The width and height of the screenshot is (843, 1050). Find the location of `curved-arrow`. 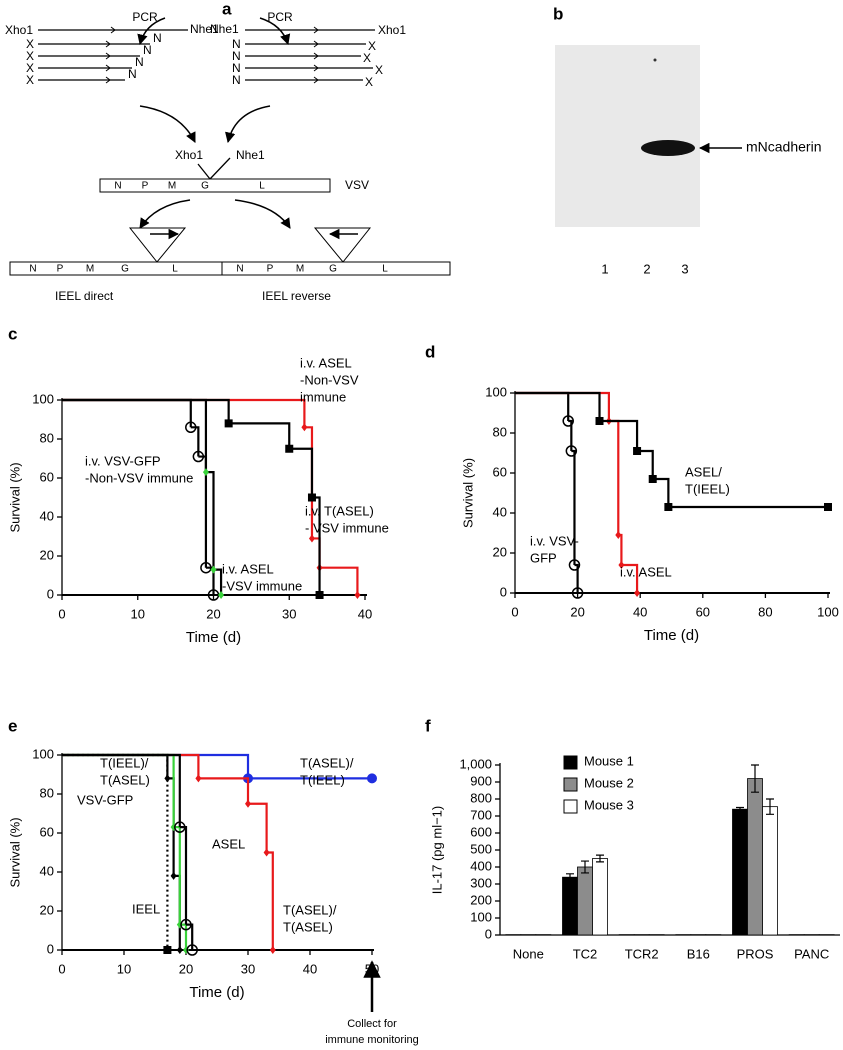

curved-arrow is located at coordinates (167, 124).